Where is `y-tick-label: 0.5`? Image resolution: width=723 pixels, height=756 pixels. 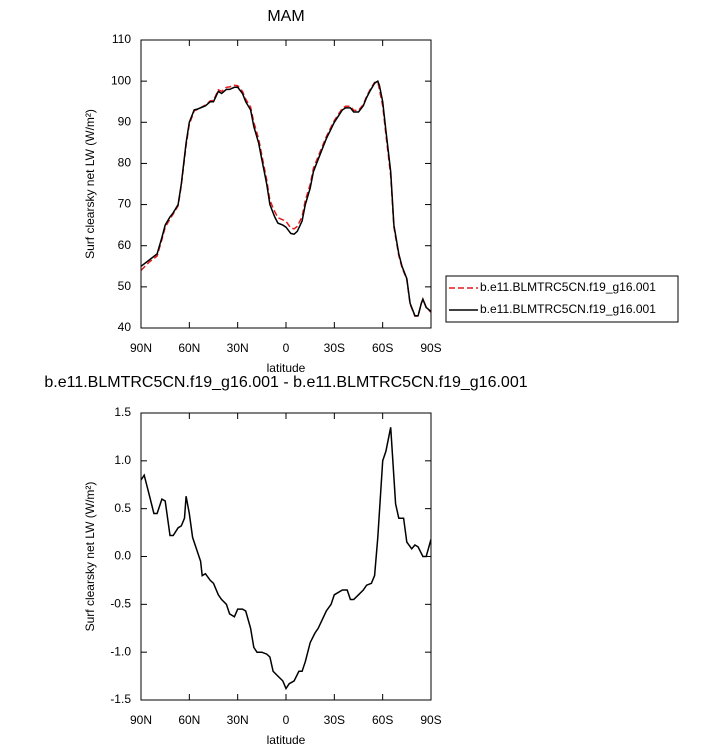 y-tick-label: 0.5 is located at coordinates (122, 508).